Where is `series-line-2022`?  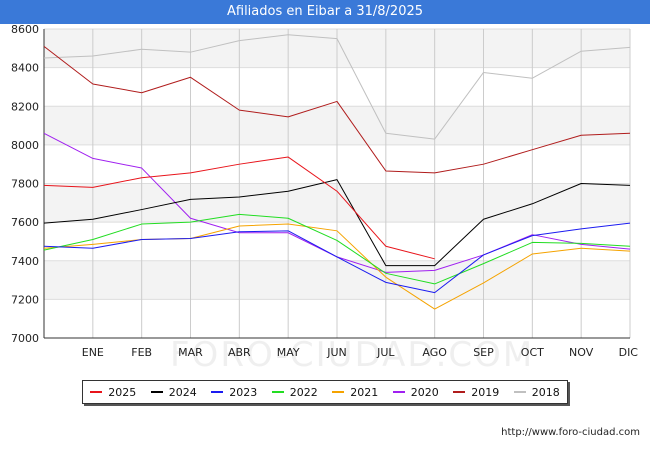
series-line-2022 is located at coordinates (337, 249).